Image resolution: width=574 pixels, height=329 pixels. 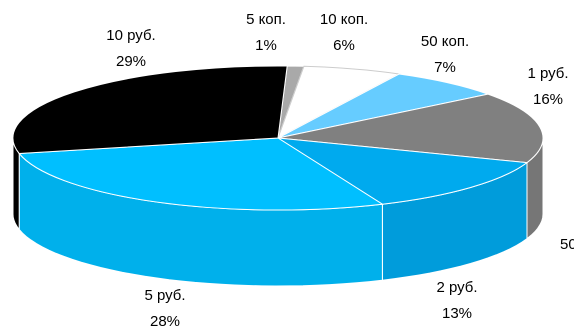 I want to click on slice-category-label: 2 руб., so click(x=456, y=287).